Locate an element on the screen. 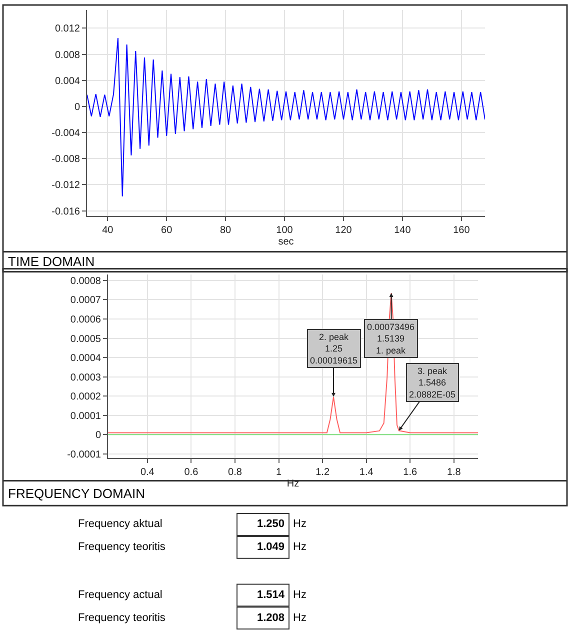  text: FREQUENCY DOMAIN is located at coordinates (76, 493).